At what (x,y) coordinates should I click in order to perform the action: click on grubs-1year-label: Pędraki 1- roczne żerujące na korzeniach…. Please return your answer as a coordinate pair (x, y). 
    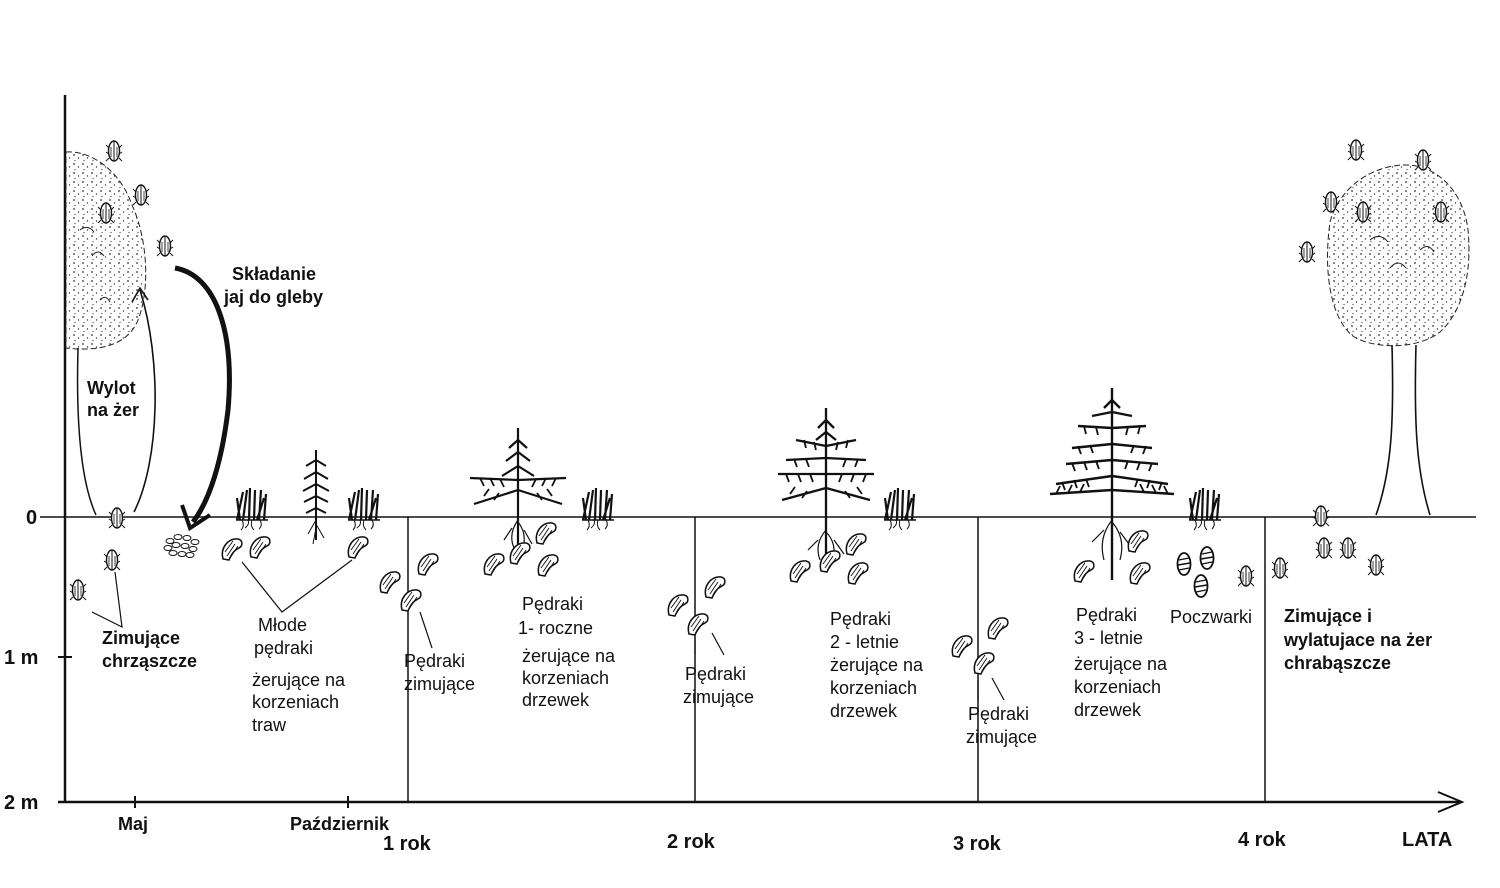
    Looking at the image, I should click on (569, 652).